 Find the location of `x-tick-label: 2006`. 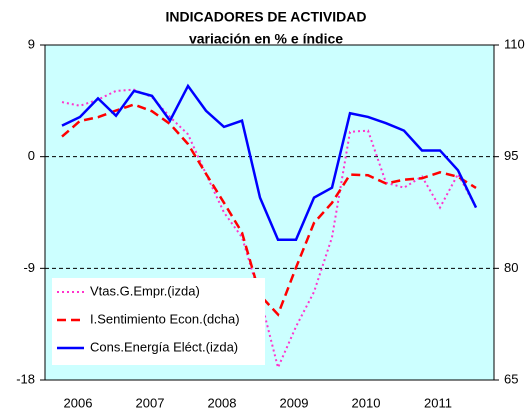

x-tick-label: 2006 is located at coordinates (78, 402).